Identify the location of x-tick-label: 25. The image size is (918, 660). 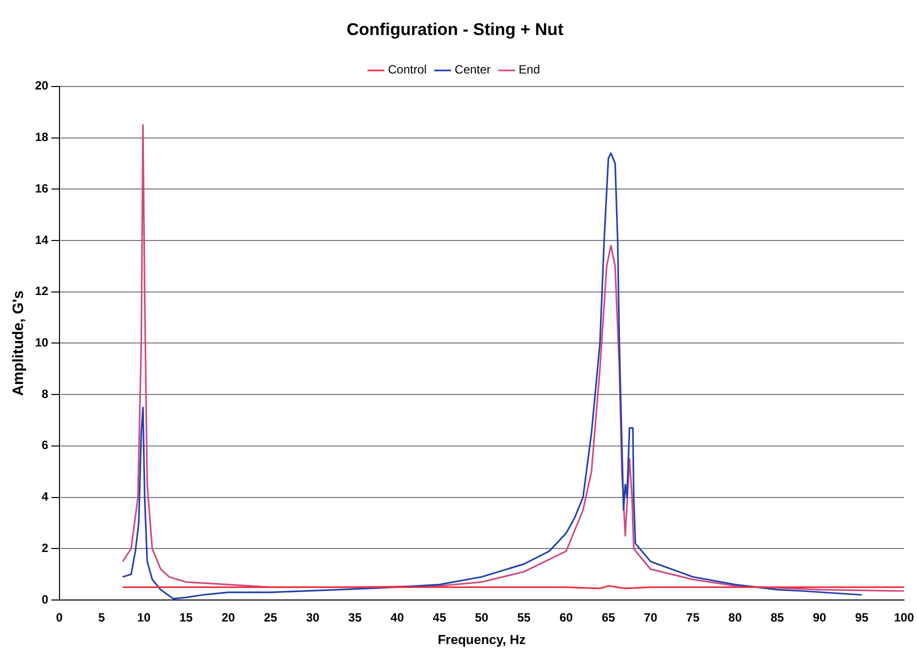
(271, 617).